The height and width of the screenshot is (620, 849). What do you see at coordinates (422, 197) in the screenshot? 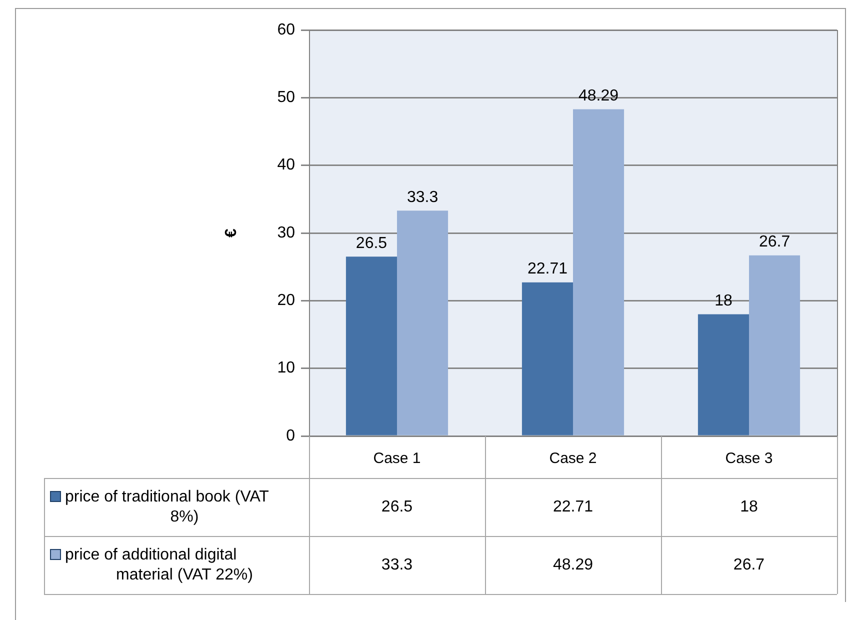
I see `data-label: 33.3` at bounding box center [422, 197].